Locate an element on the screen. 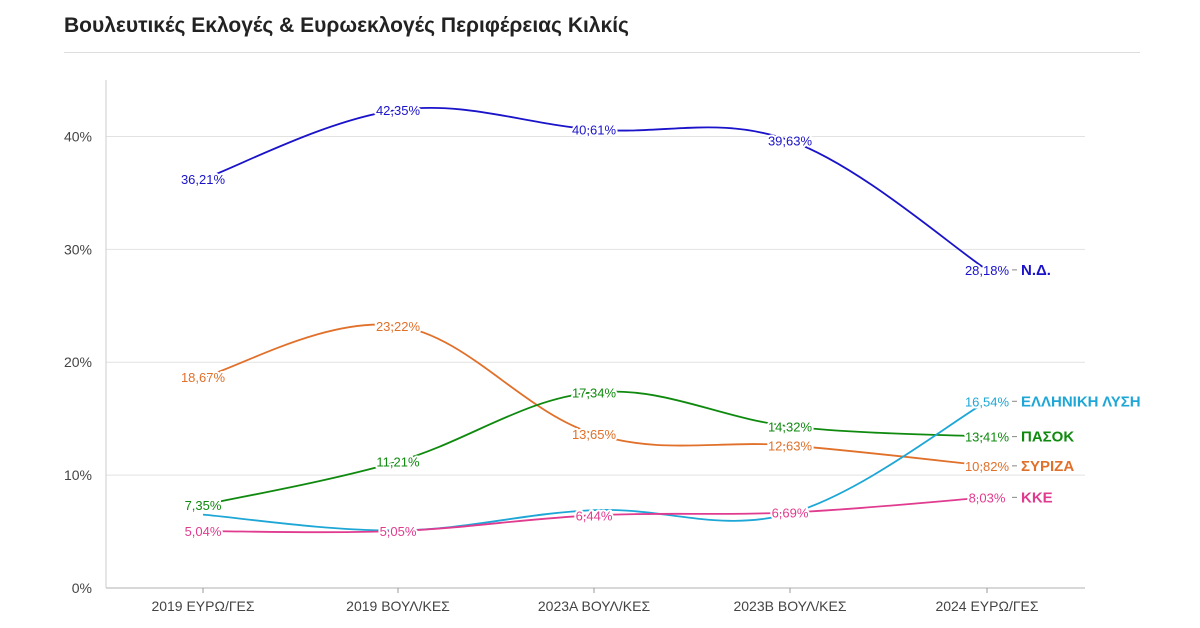 The image size is (1200, 628). x-tick-label: 2023Α ΒΟΥΛ/ΚΕΣ is located at coordinates (594, 606).